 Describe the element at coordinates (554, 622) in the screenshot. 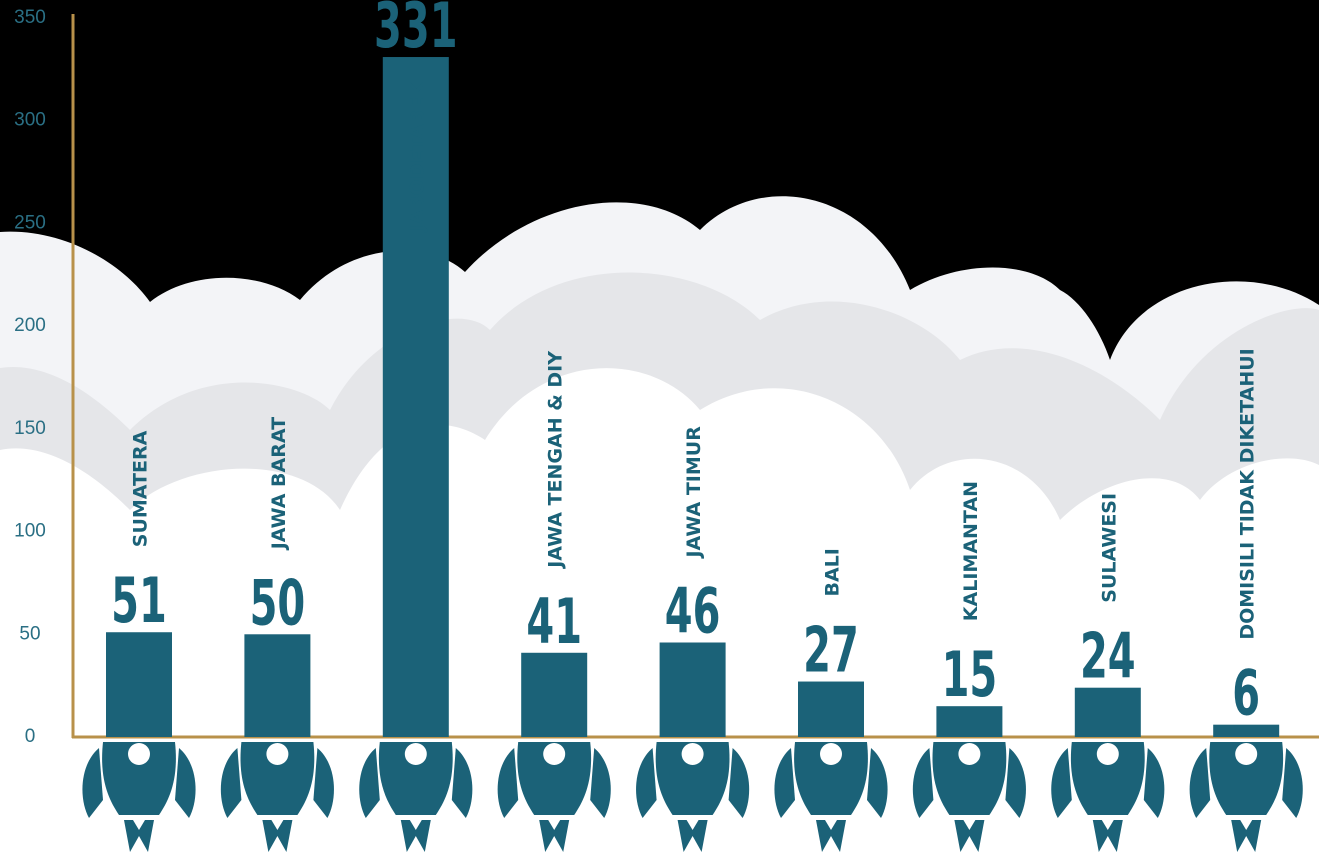

I see `value-label: 41` at that location.